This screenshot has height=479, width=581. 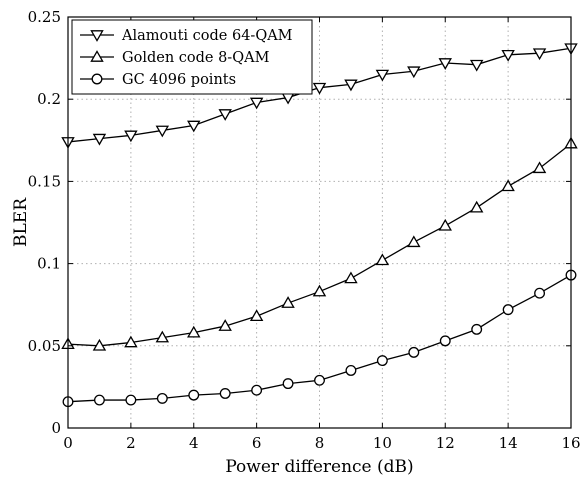 I want to click on y-tick-label: 0.2, so click(x=49, y=99).